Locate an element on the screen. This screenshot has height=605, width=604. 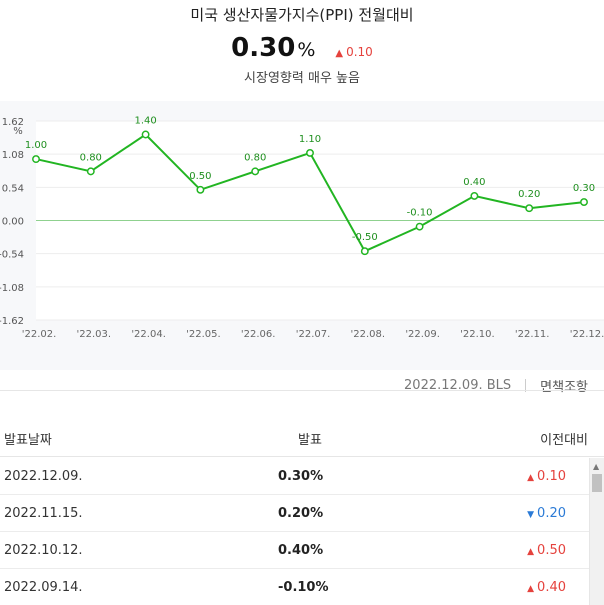
indicator-title: 미국 생산자물가지수(PPI) 전월대비 is located at coordinates (302, 15).